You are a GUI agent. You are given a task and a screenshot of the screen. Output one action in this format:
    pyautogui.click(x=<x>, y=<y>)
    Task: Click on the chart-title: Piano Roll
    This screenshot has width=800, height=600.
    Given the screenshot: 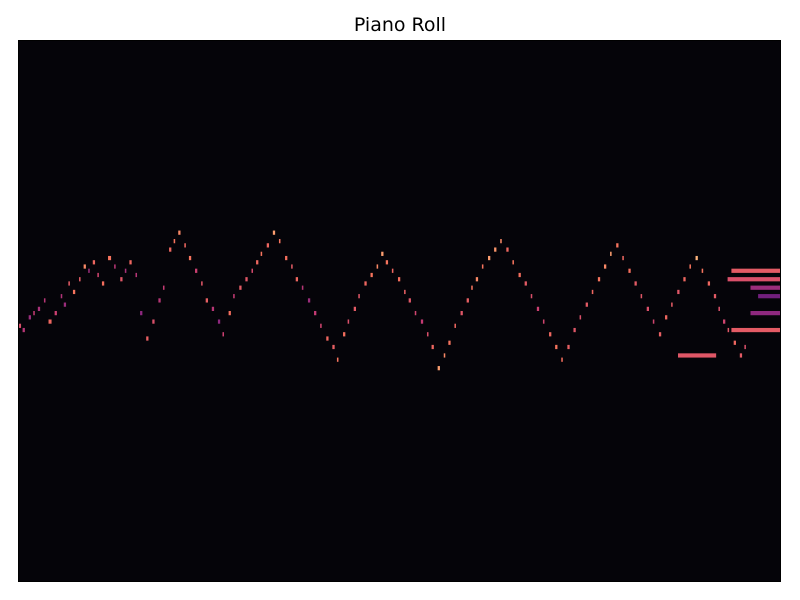 What is the action you would take?
    pyautogui.click(x=400, y=25)
    